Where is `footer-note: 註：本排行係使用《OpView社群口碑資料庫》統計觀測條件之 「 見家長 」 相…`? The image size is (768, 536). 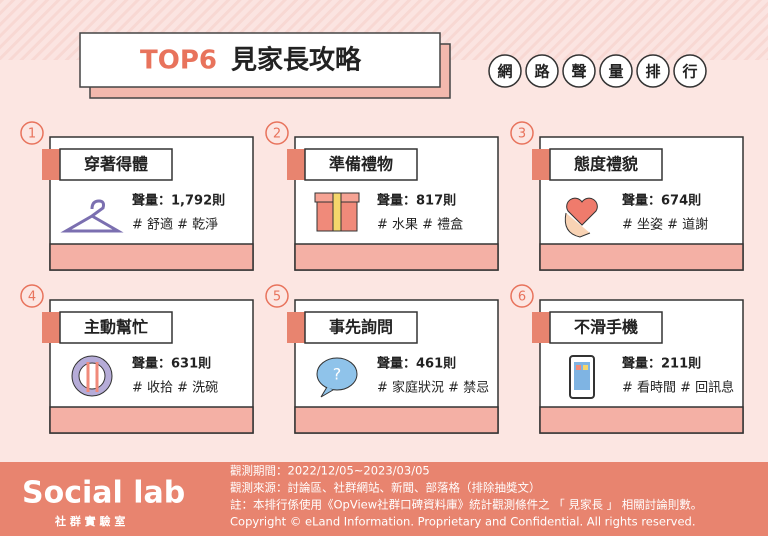
footer-note: 註：本排行係使用《OpView社群口碑資料庫》統計觀測條件之 「 見家長 」 相… is located at coordinates (466, 505).